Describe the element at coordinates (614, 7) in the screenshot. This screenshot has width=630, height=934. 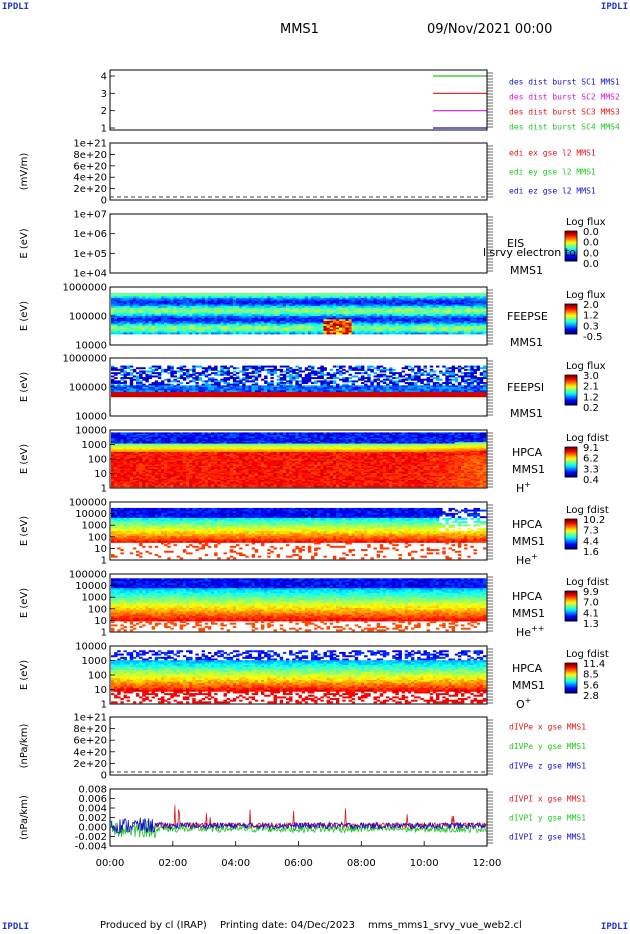
I see `corner-label-top-right: IPDLI` at that location.